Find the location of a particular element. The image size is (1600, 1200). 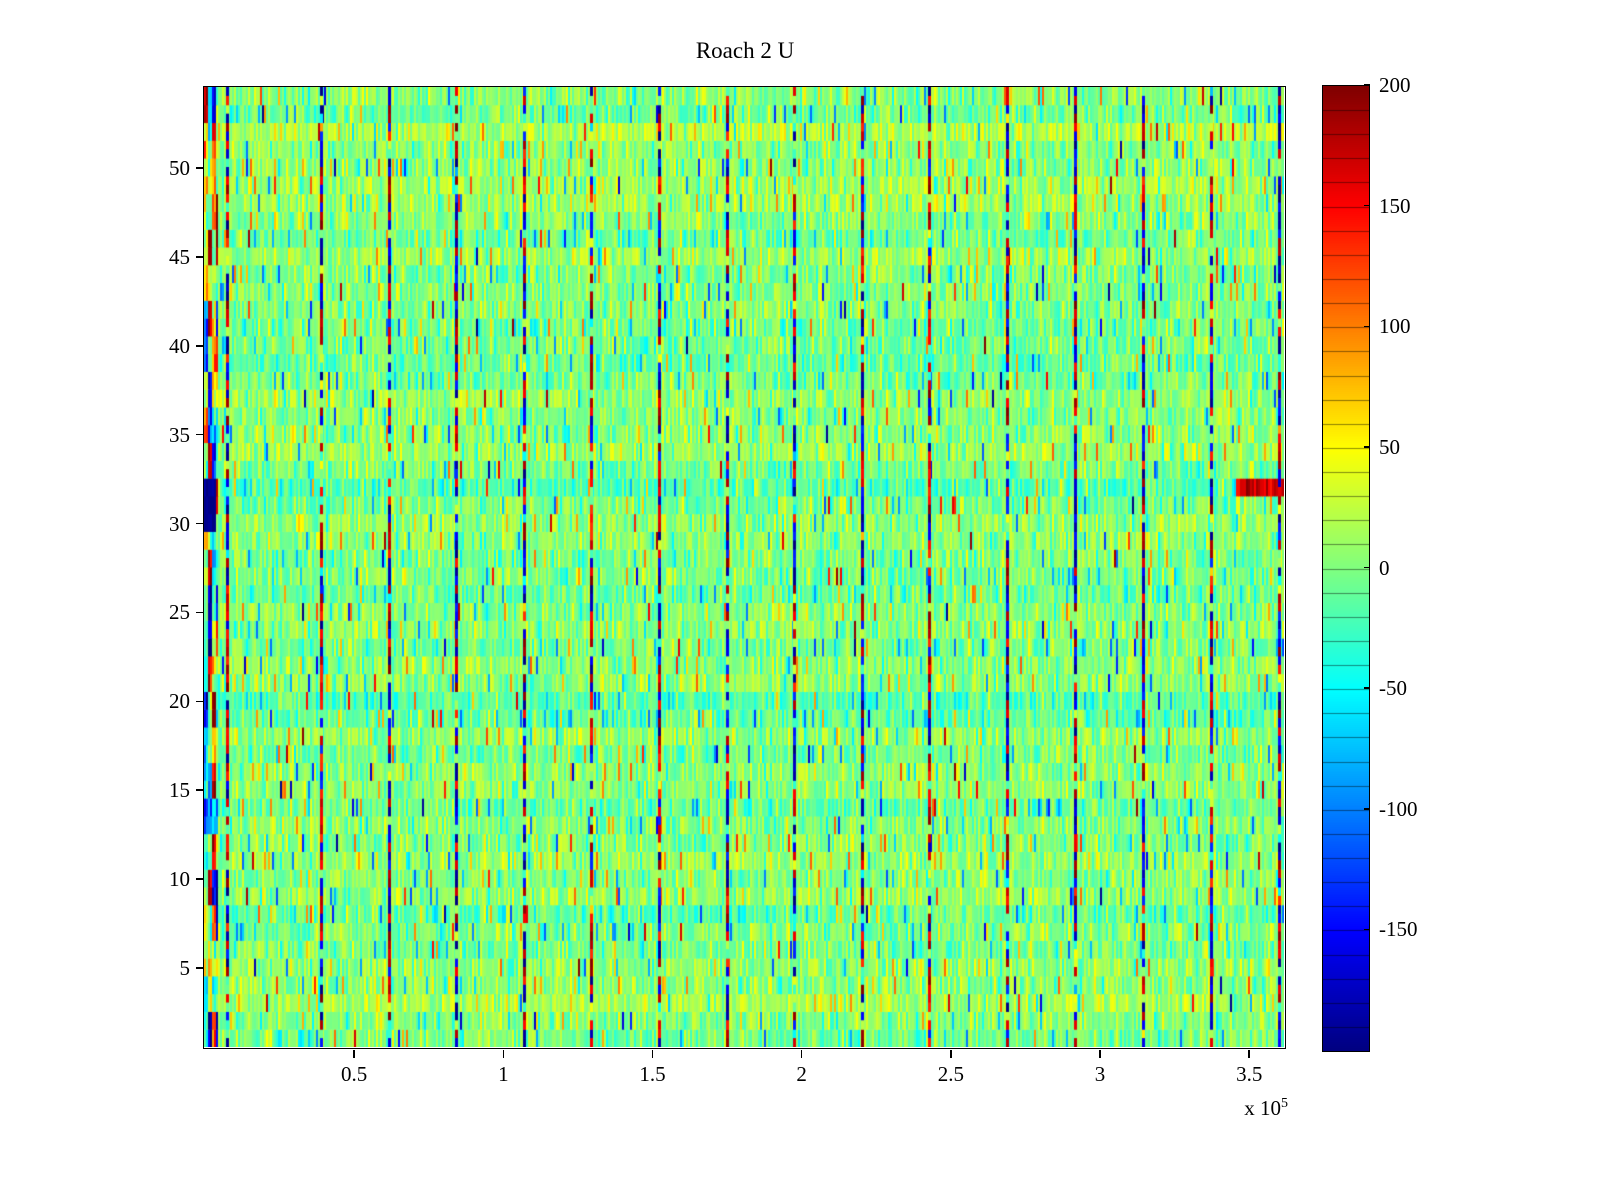

y-tick-label: 50 is located at coordinates (179, 168).